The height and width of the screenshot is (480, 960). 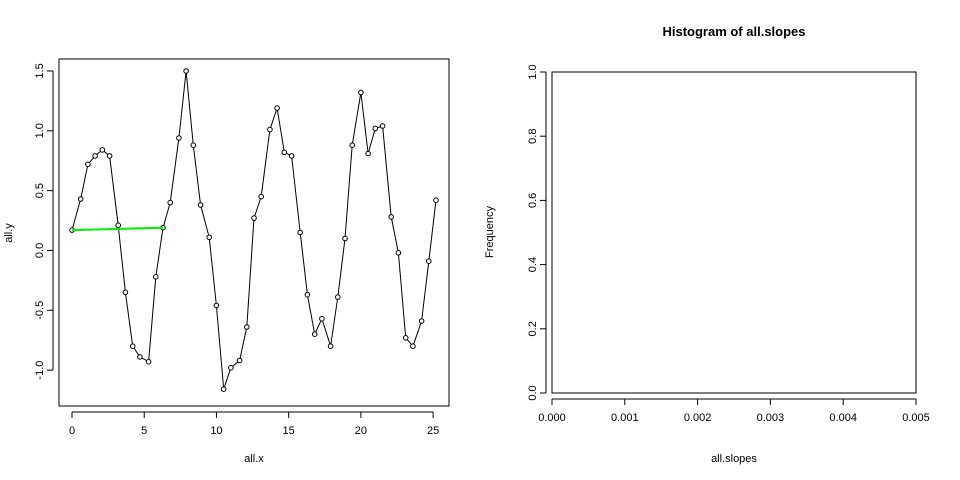 What do you see at coordinates (533, 328) in the screenshot?
I see `histogram-y-tick-label: 0.2` at bounding box center [533, 328].